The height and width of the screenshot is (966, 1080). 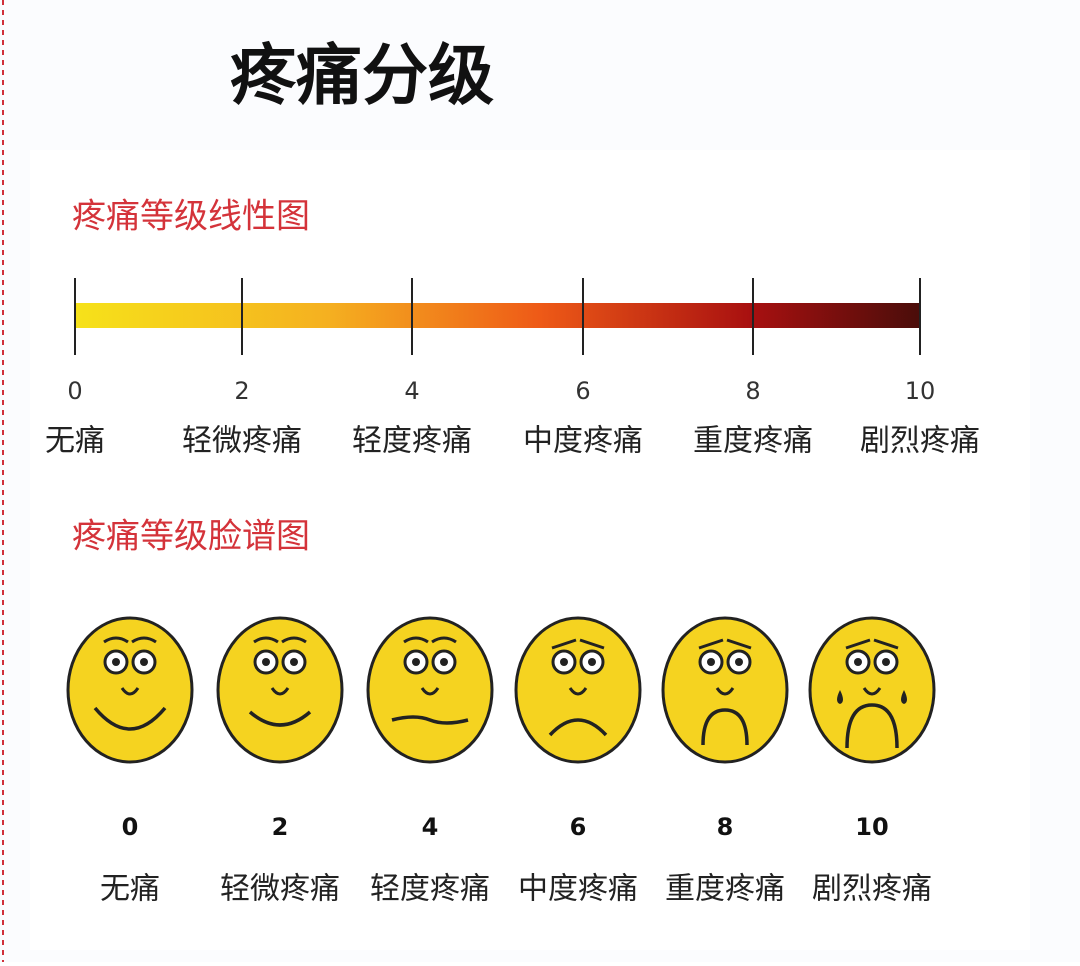 What do you see at coordinates (920, 391) in the screenshot?
I see `tick-number: 10` at bounding box center [920, 391].